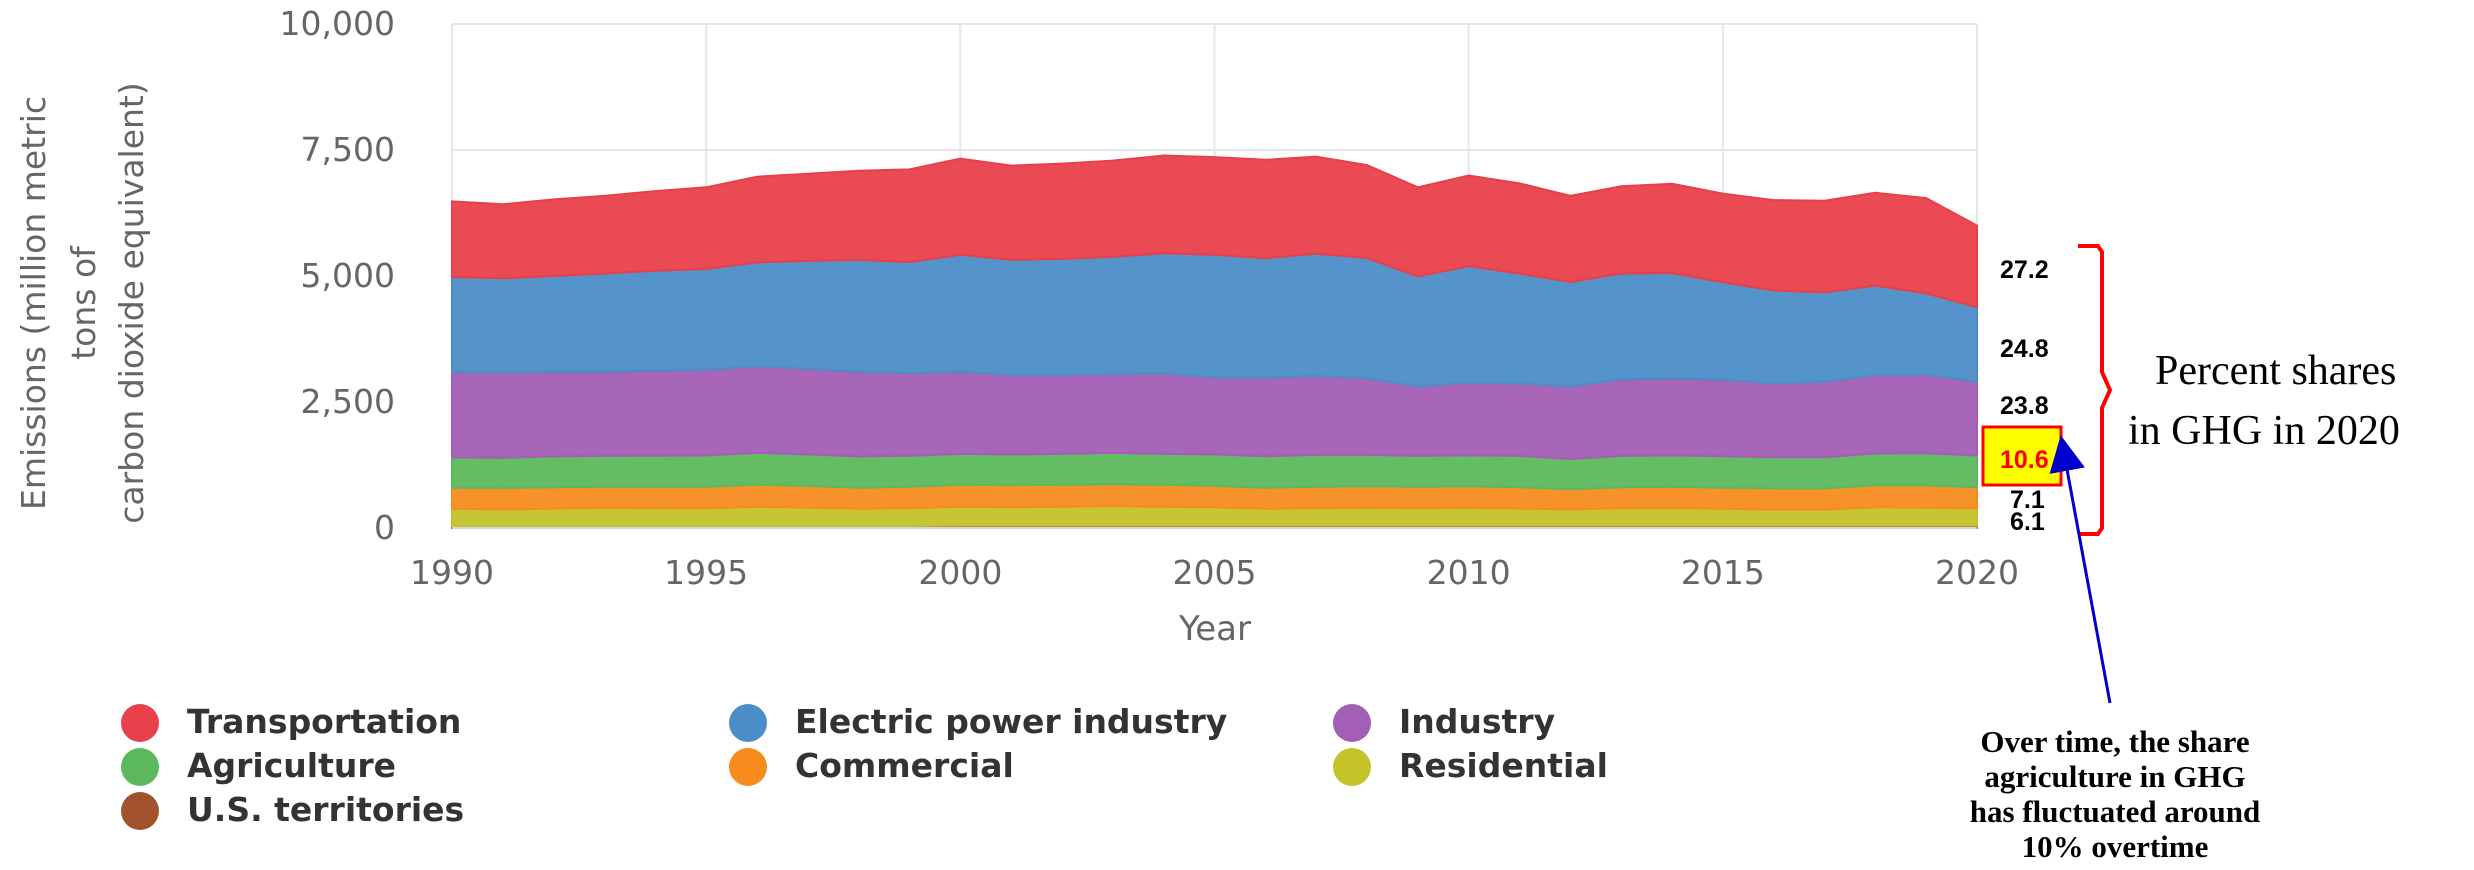 This screenshot has width=2474, height=870. I want to click on legend-swatch-industry, so click(1352, 723).